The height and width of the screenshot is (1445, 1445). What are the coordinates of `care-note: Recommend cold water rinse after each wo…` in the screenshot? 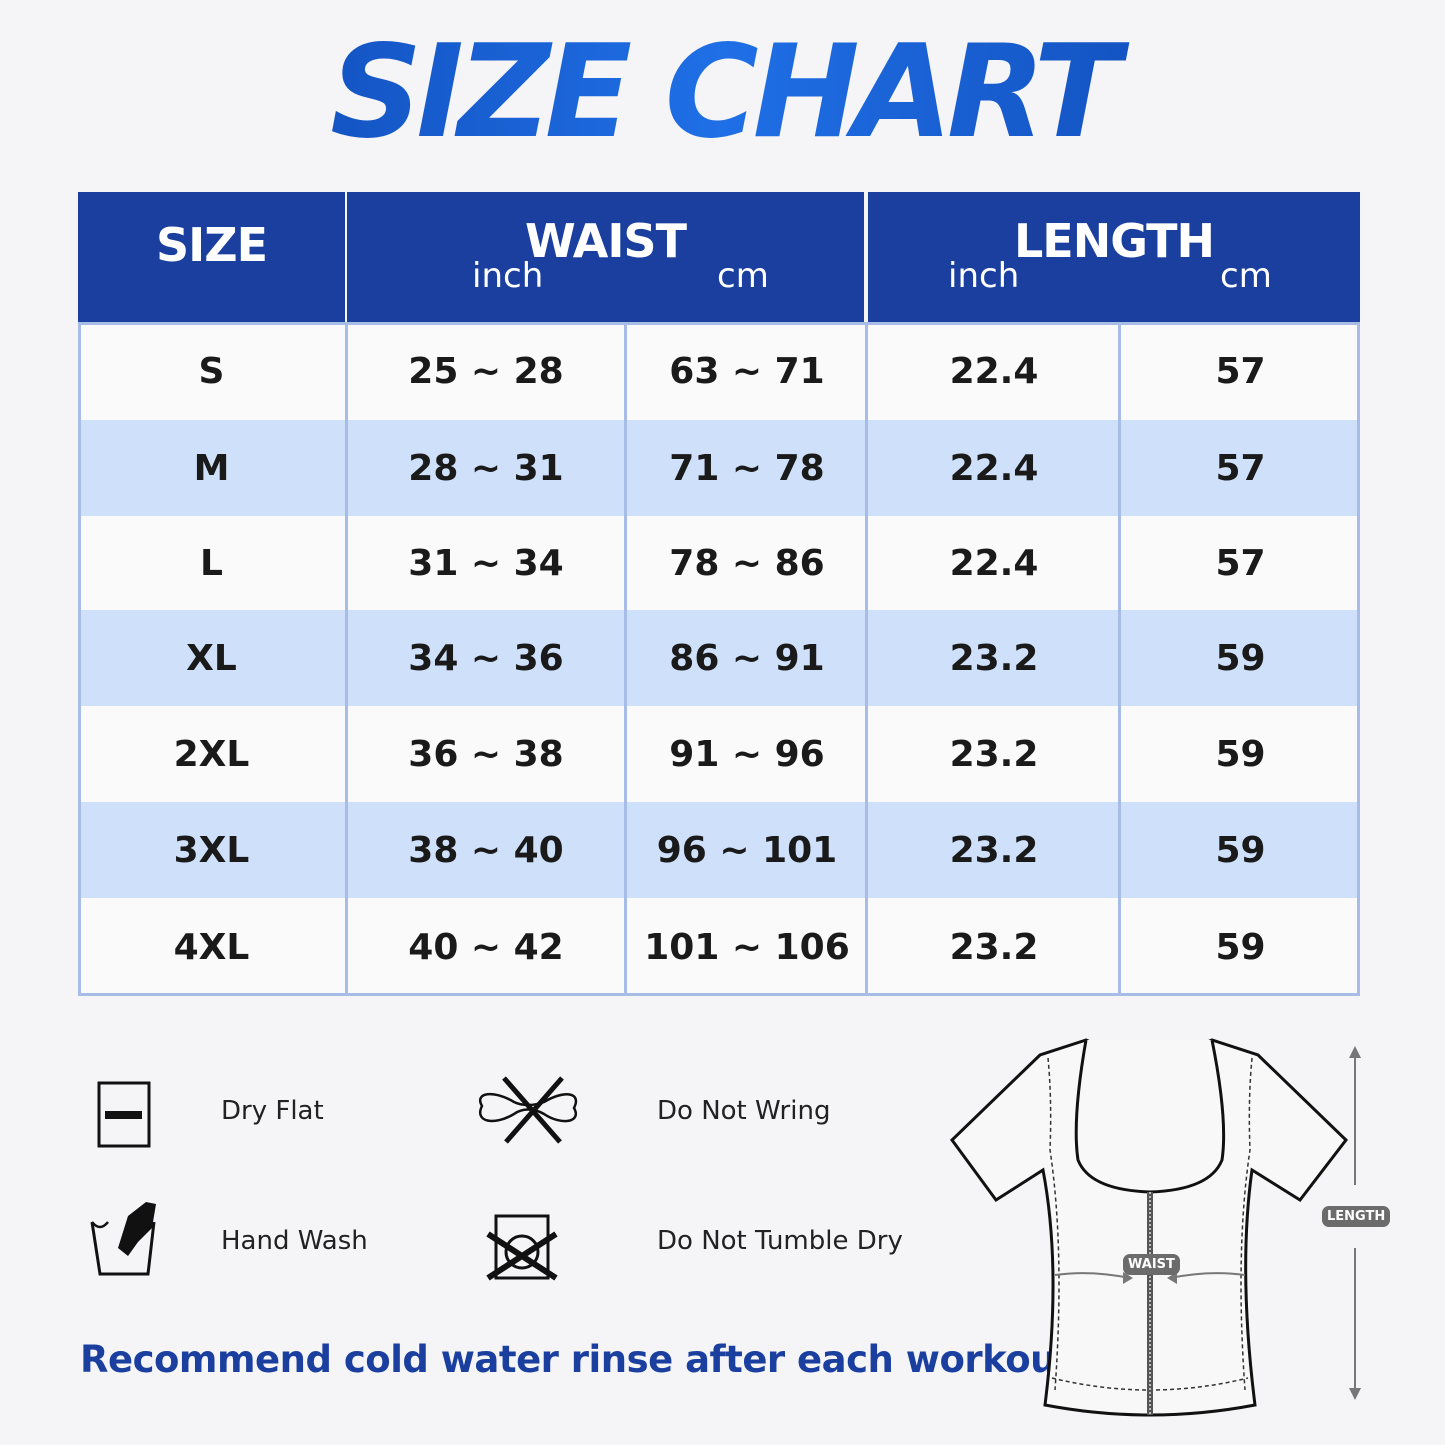 It's located at (583, 1359).